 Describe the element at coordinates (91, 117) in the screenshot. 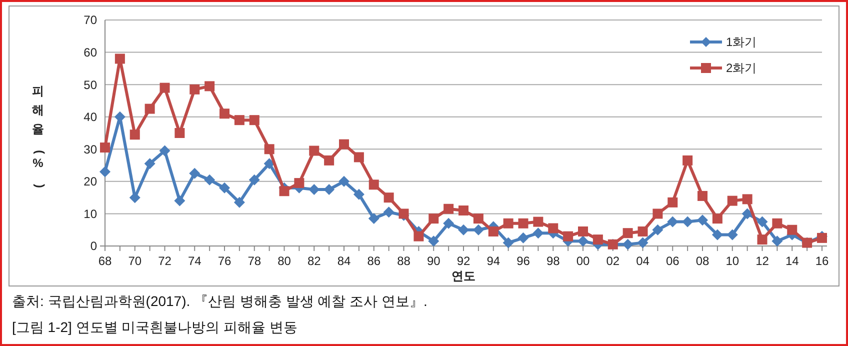

I see `y-tick-label: 40` at that location.